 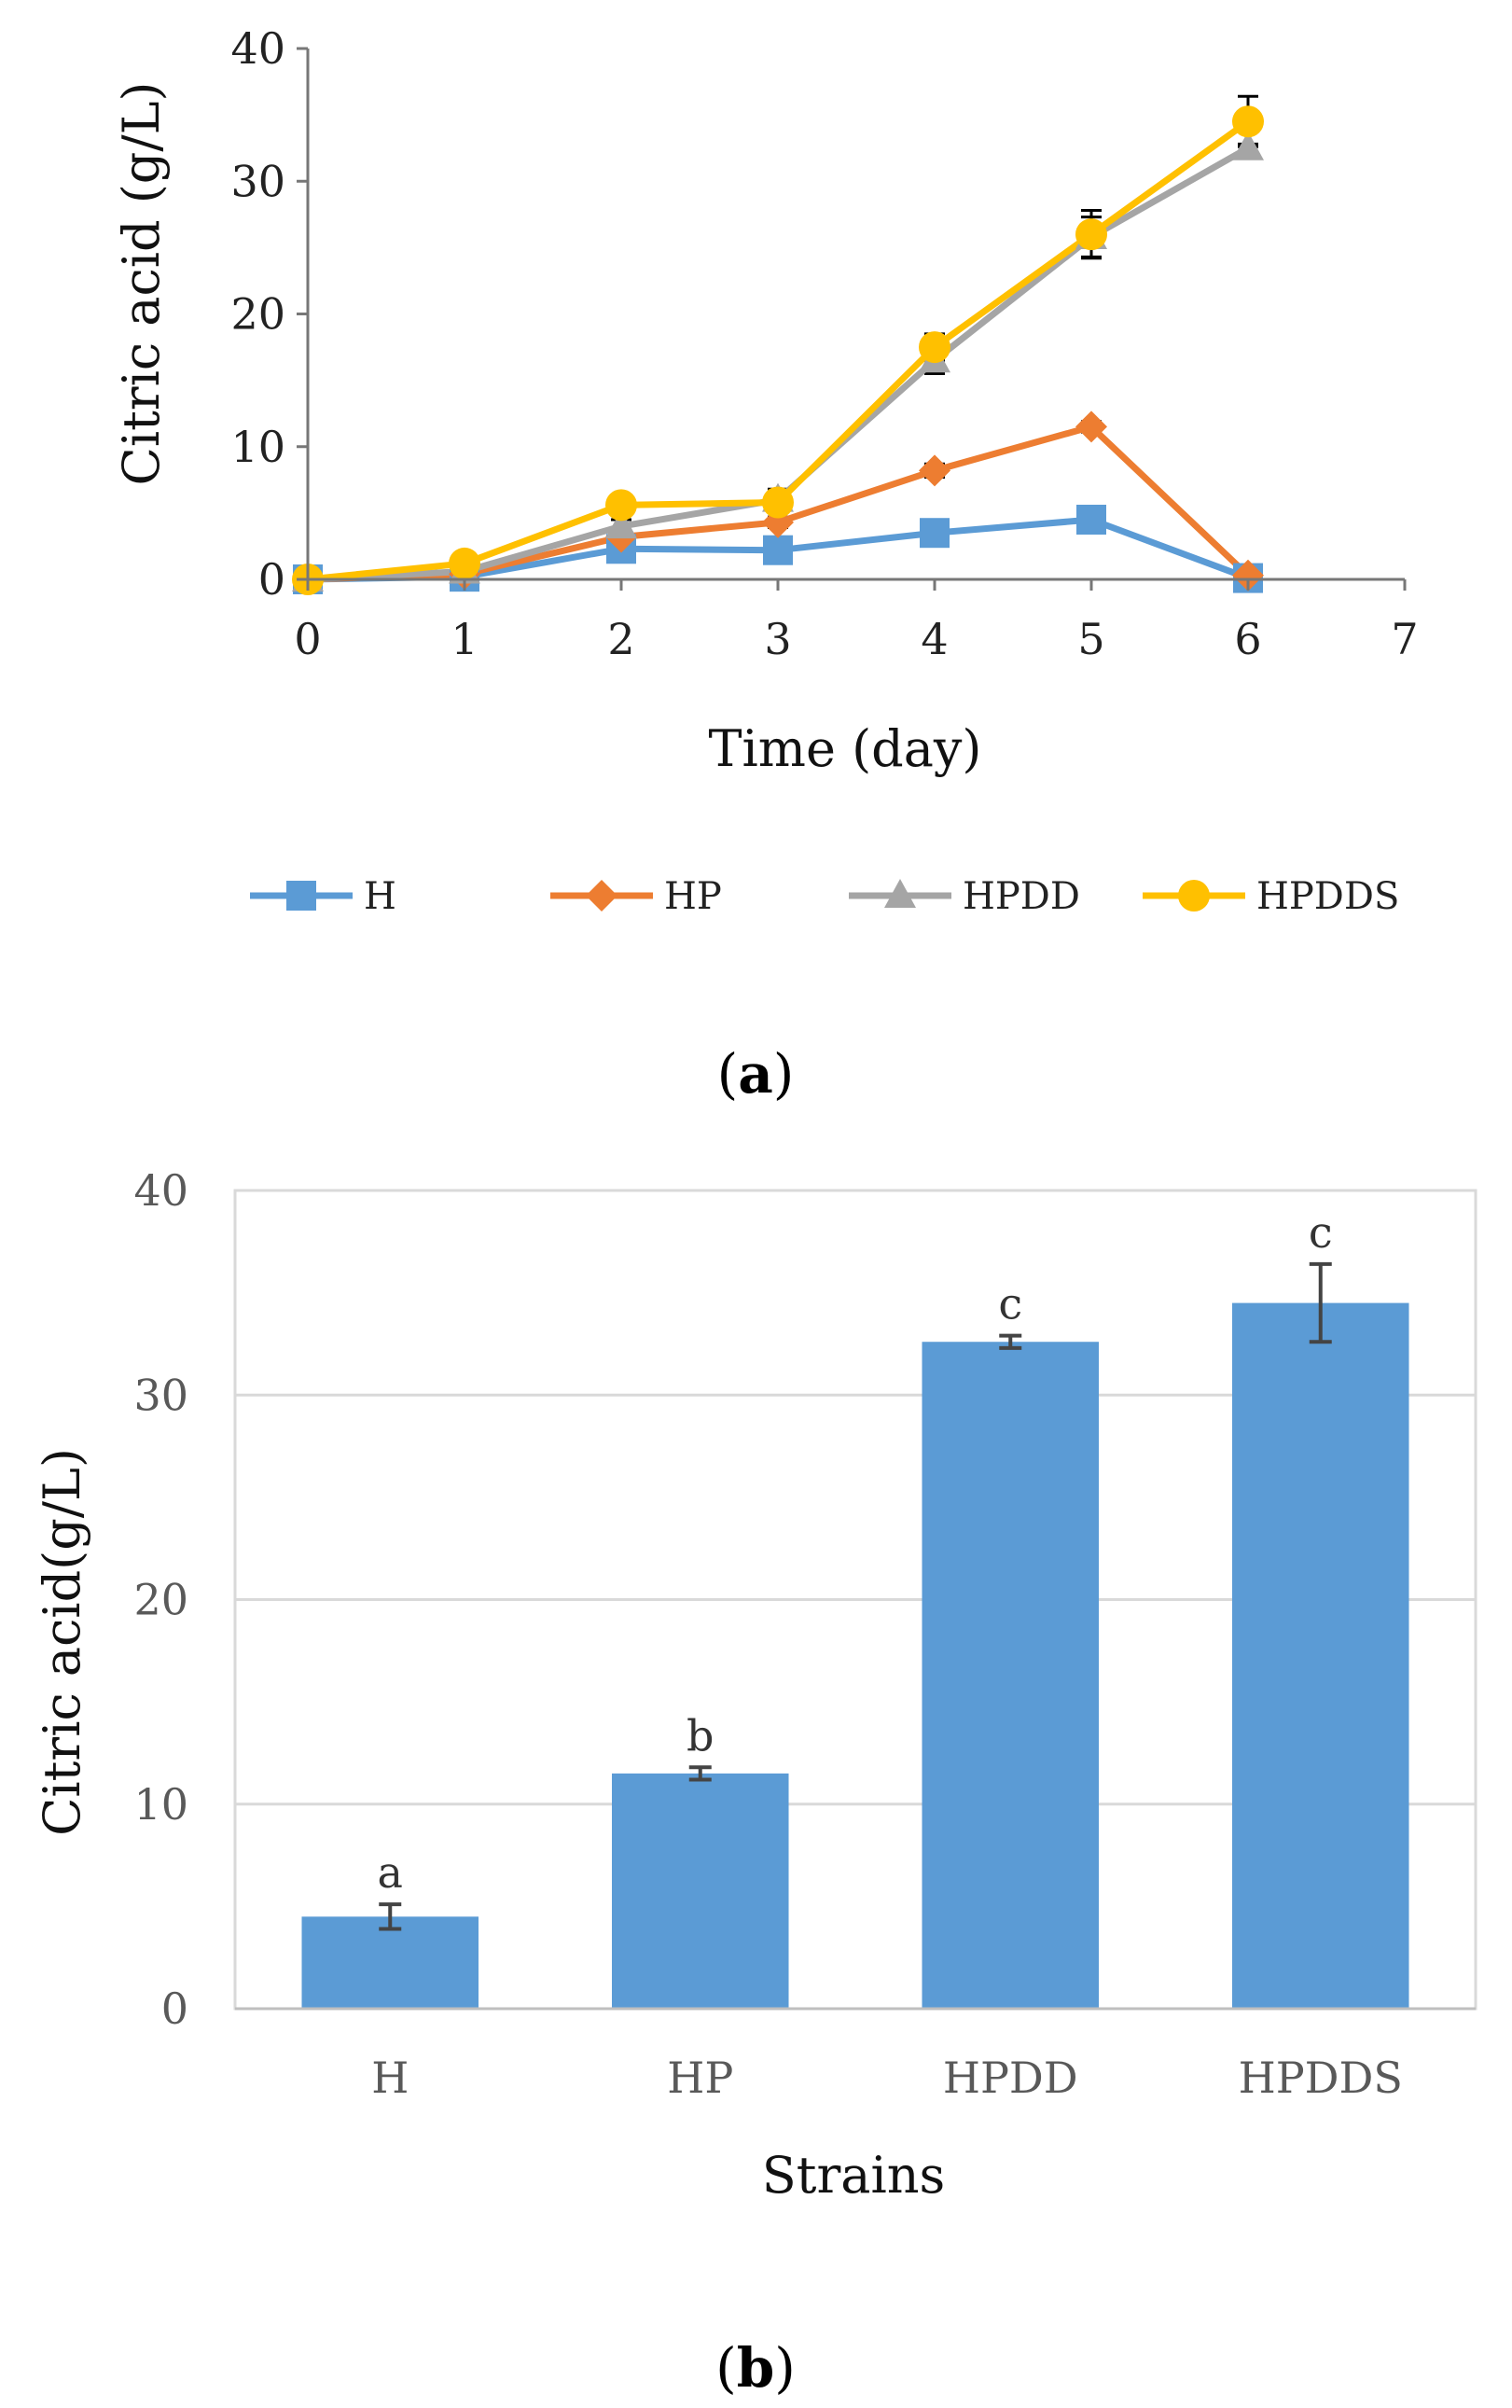 What do you see at coordinates (301, 896) in the screenshot?
I see `a-legend-marker-h` at bounding box center [301, 896].